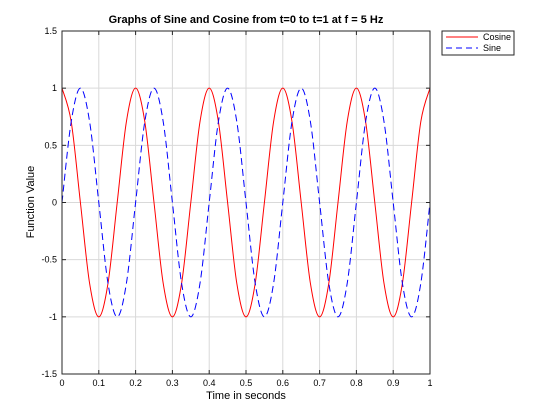 This screenshot has height=420, width=560. I want to click on x-tick-label: 0.9, so click(393, 383).